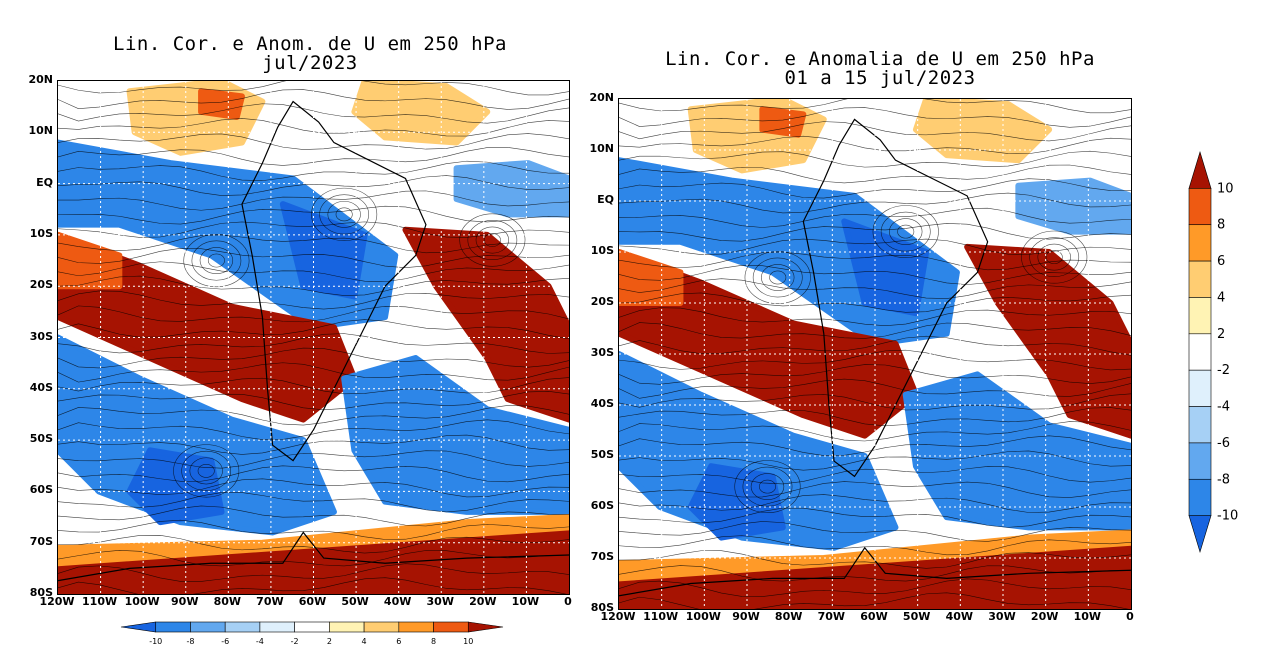 This screenshot has height=672, width=1271. What do you see at coordinates (41, 592) in the screenshot?
I see `lat-label: 80S` at bounding box center [41, 592].